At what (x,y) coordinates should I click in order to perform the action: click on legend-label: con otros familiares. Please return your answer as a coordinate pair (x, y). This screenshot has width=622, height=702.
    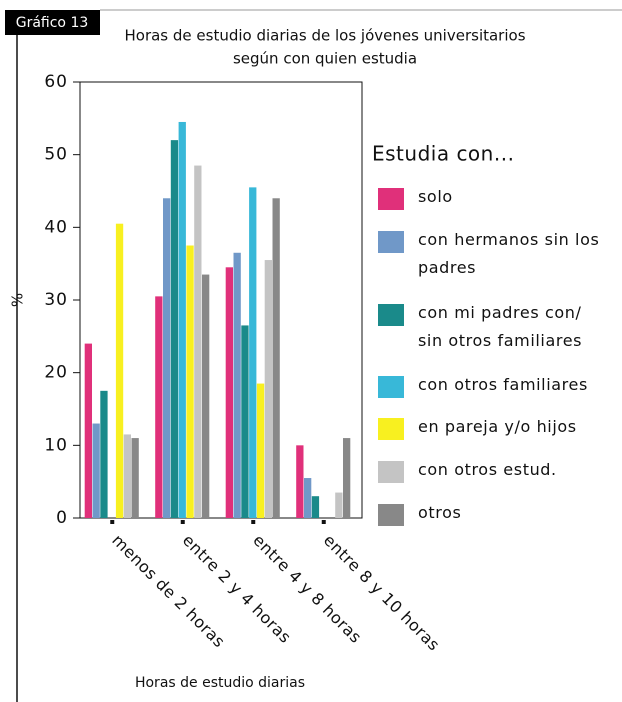
    Looking at the image, I should click on (503, 384).